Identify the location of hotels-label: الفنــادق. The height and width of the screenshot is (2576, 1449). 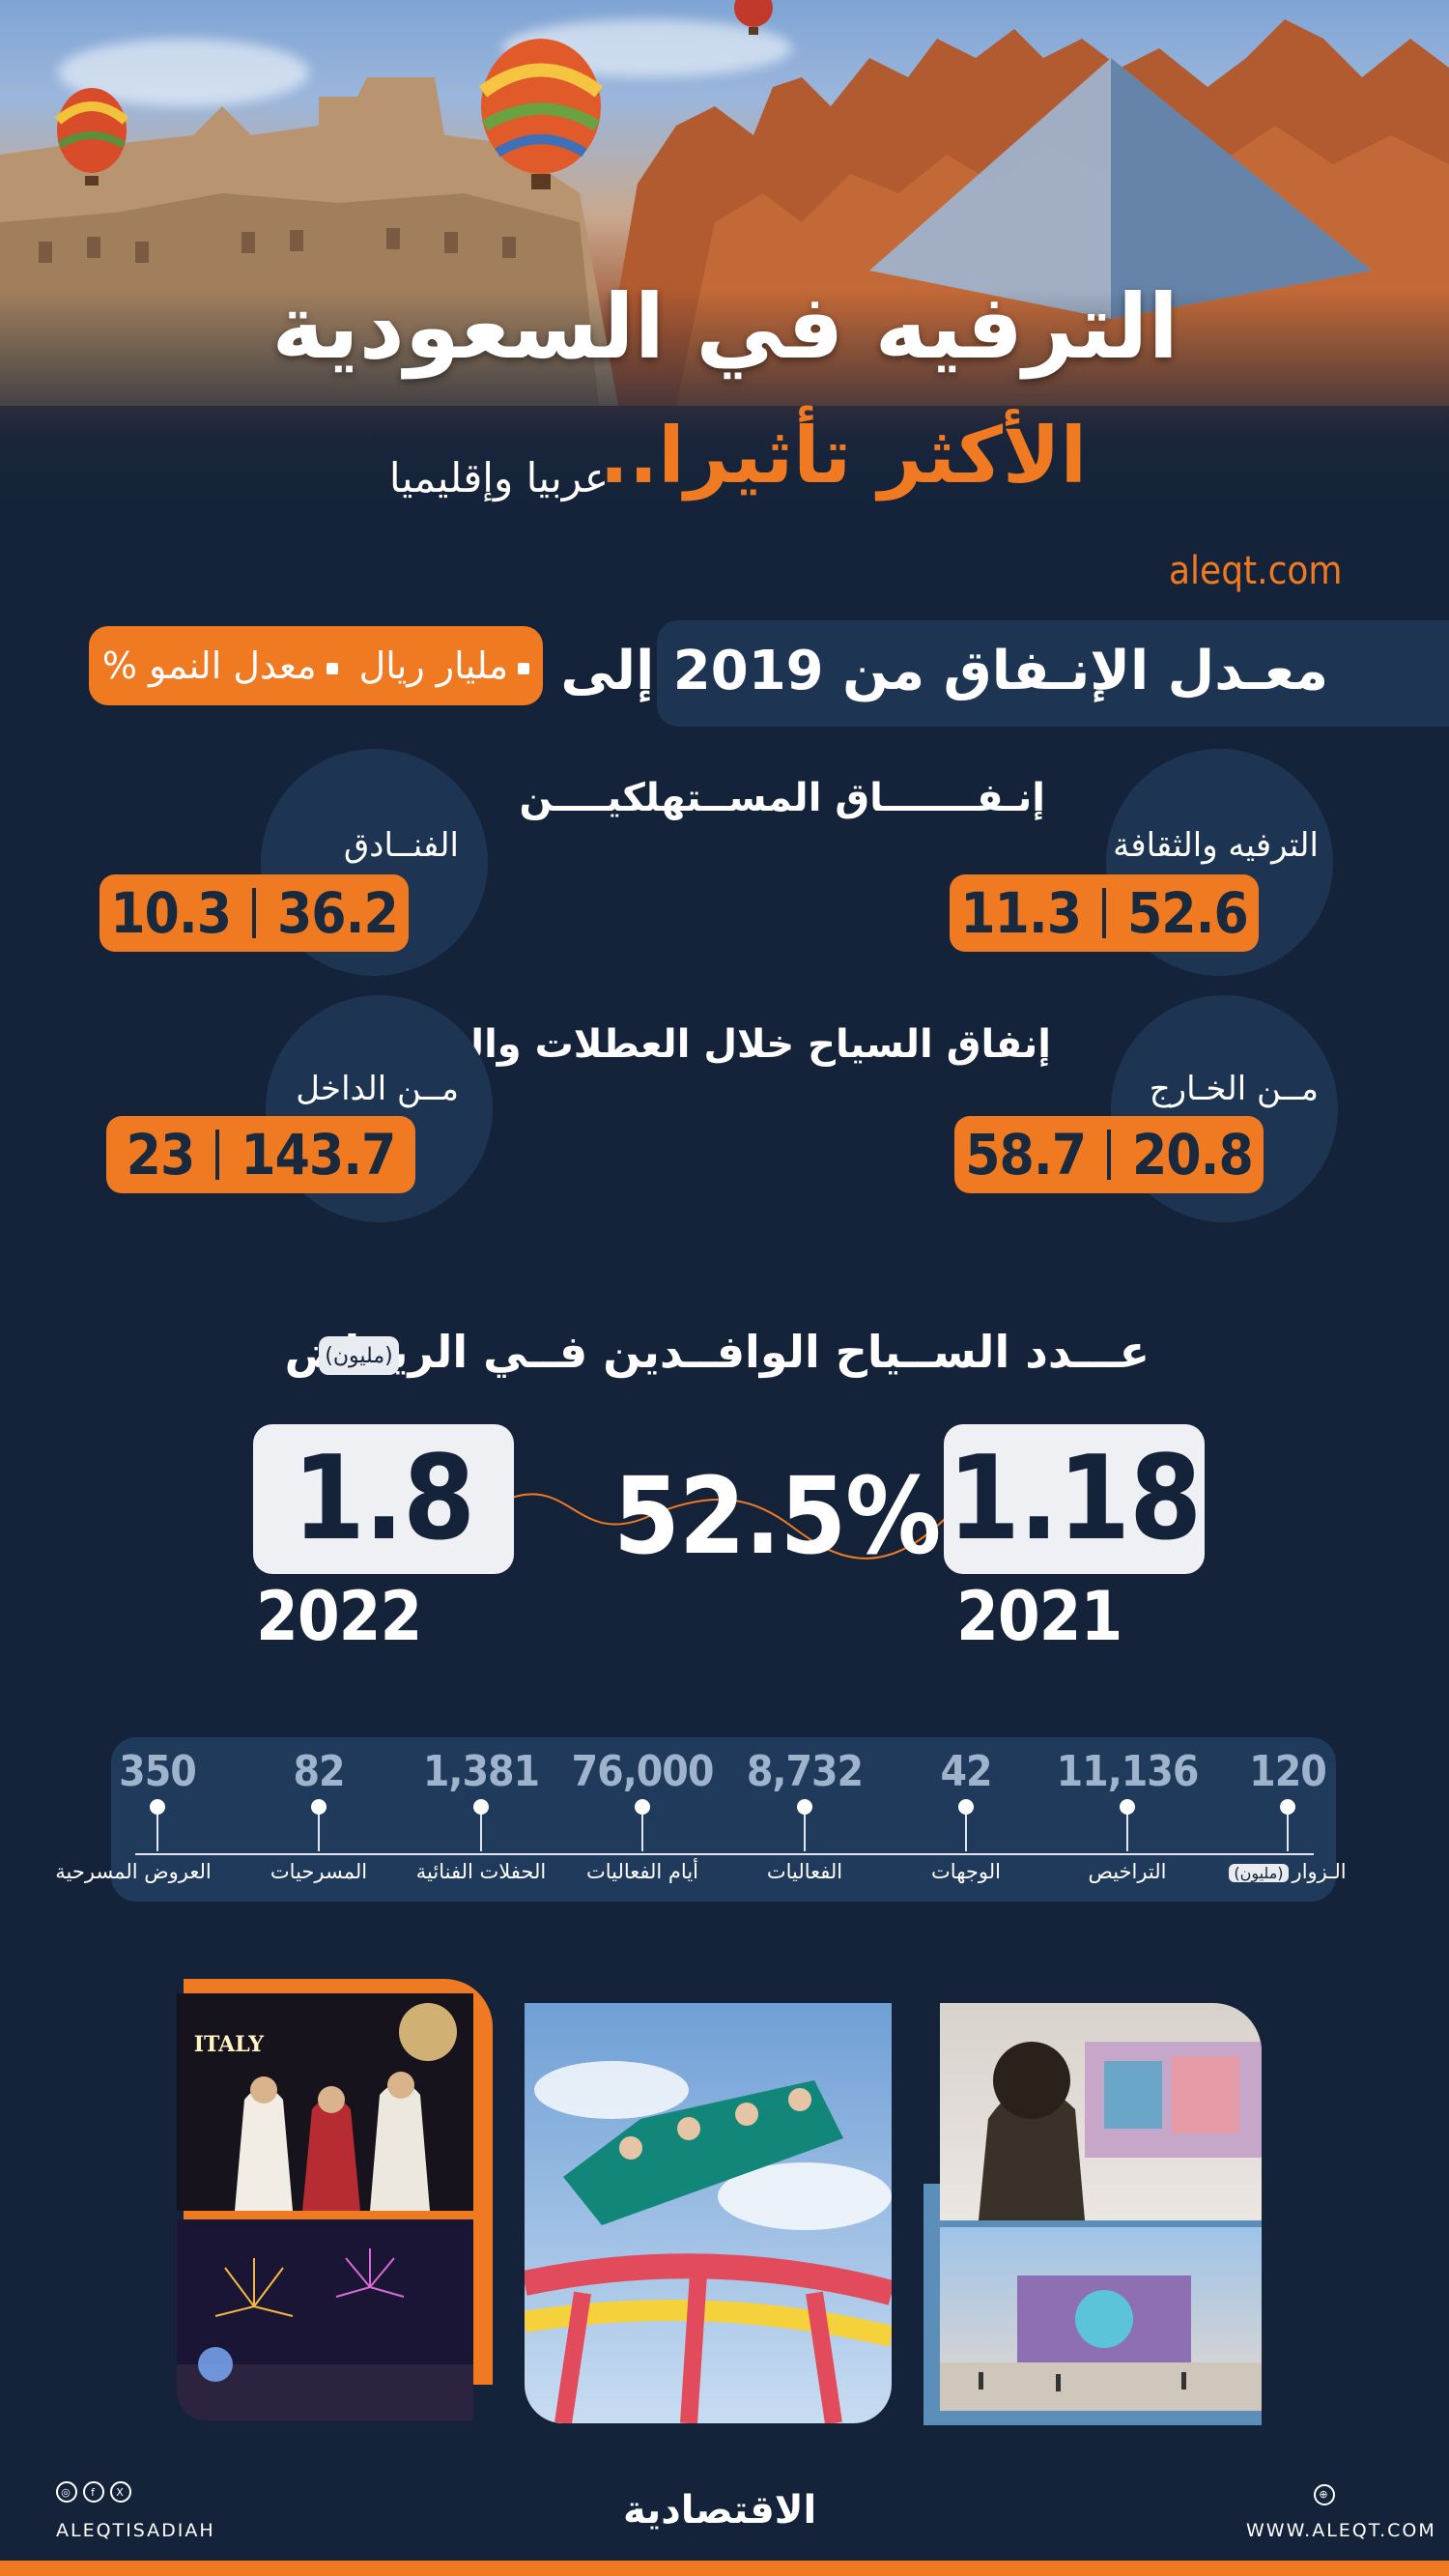
(401, 846).